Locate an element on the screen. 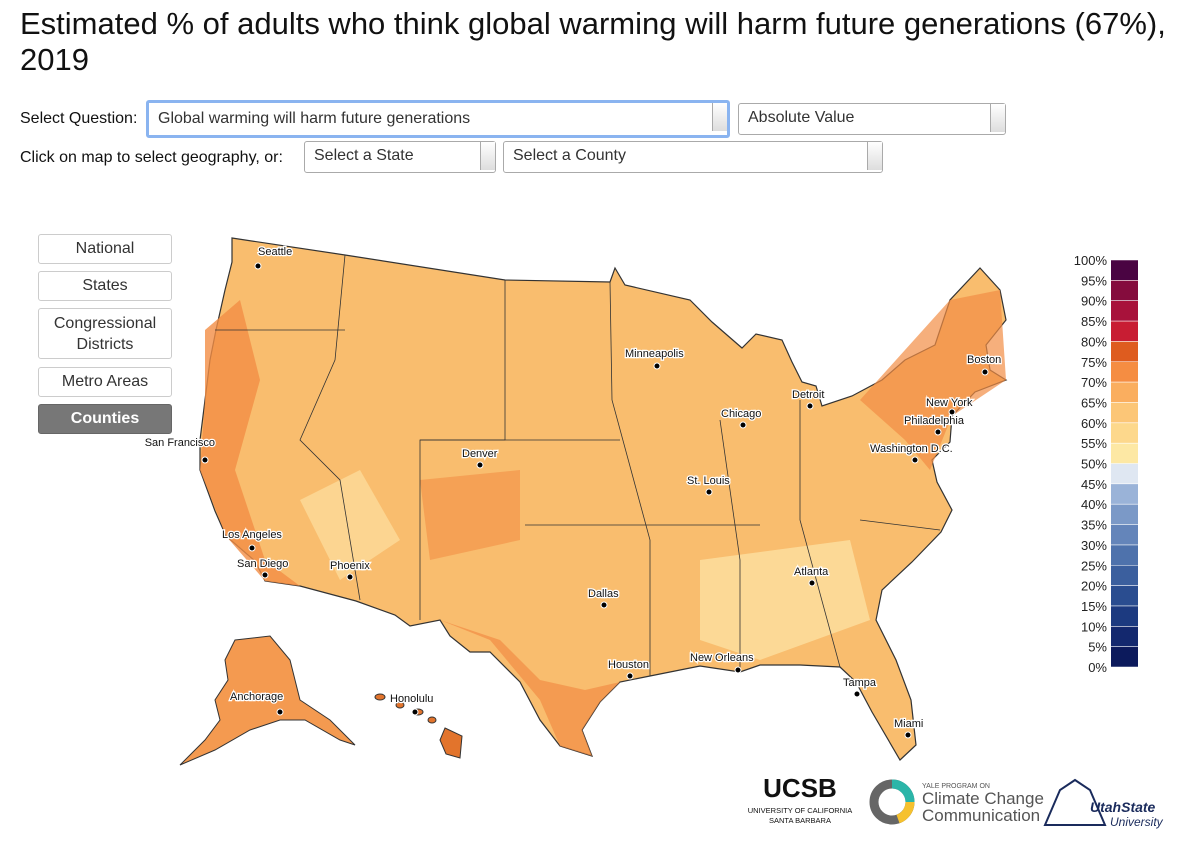  alaska is located at coordinates (267, 700).